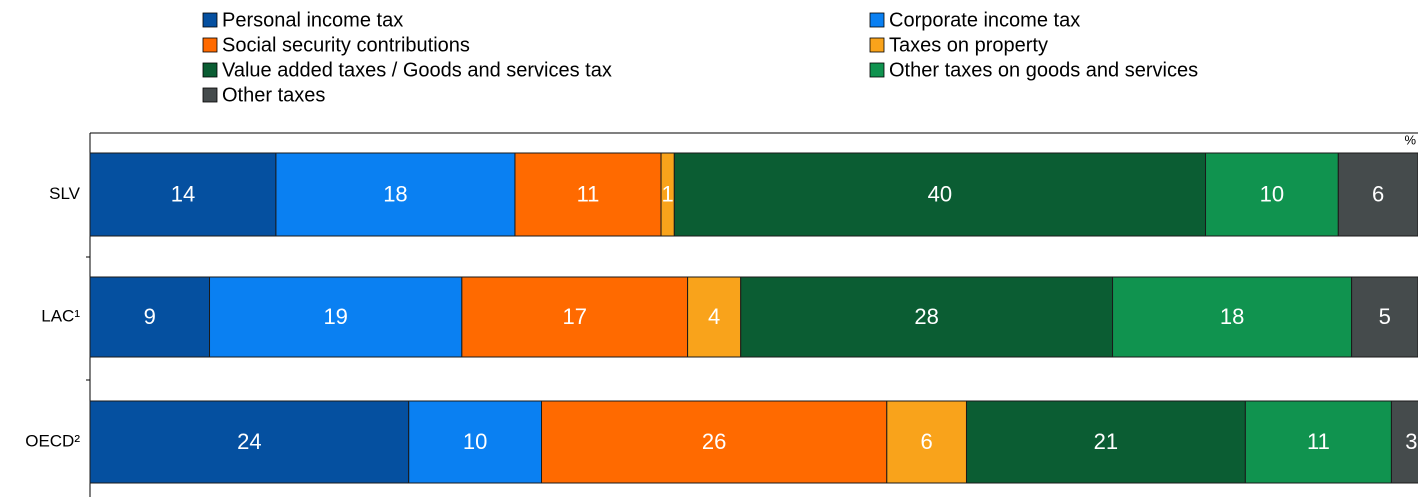 This screenshot has width=1418, height=497. I want to click on legend-label: Personal income tax, so click(312, 20).